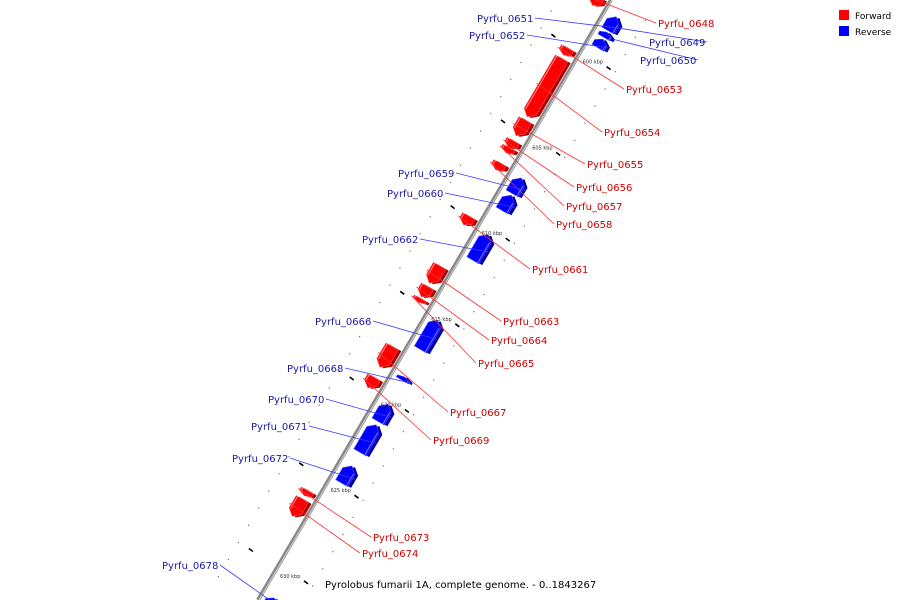 Image resolution: width=900 pixels, height=600 pixels. I want to click on gene-label: Pyrfu_0648, so click(686, 24).